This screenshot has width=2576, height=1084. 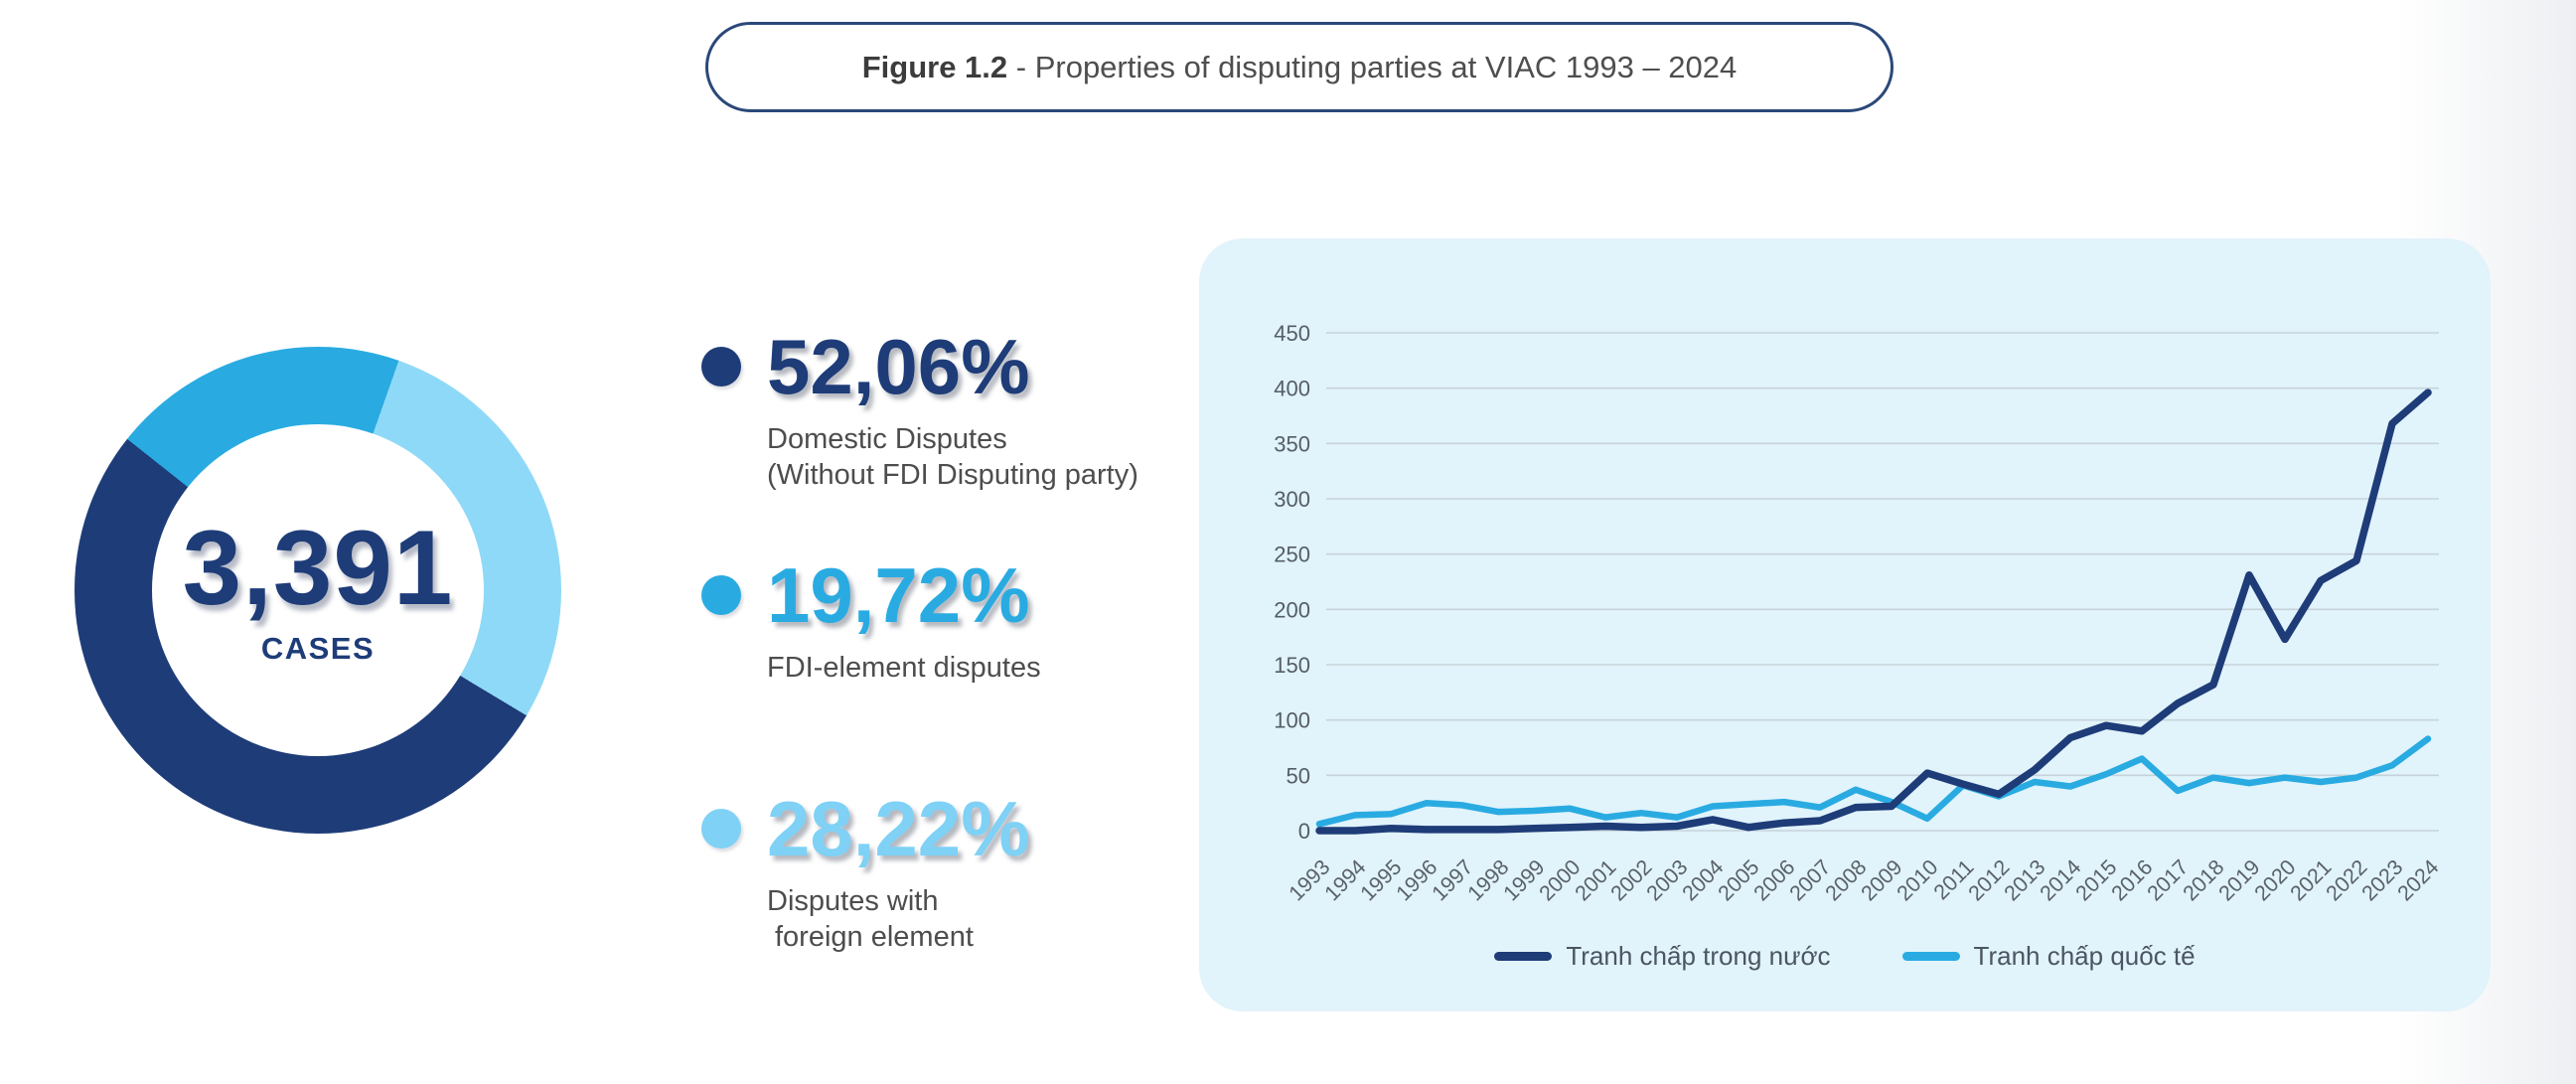 What do you see at coordinates (2418, 880) in the screenshot?
I see `svg-text: 2024` at bounding box center [2418, 880].